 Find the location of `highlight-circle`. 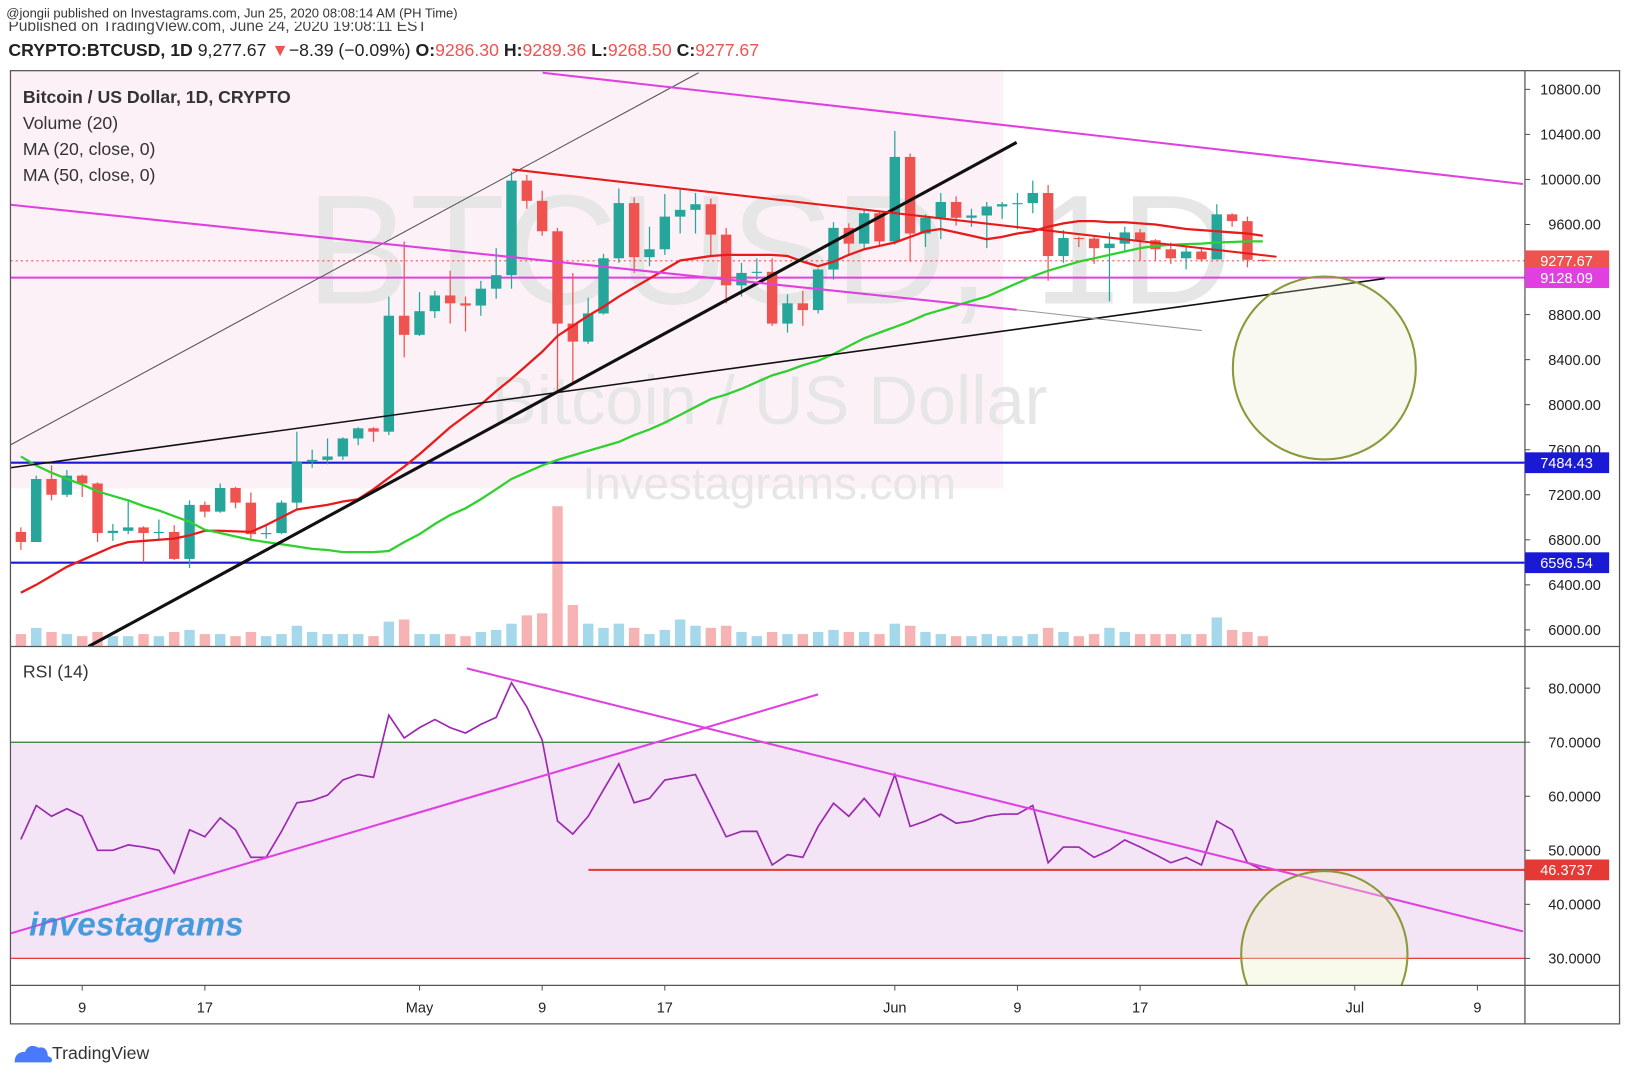

highlight-circle is located at coordinates (1324, 368).